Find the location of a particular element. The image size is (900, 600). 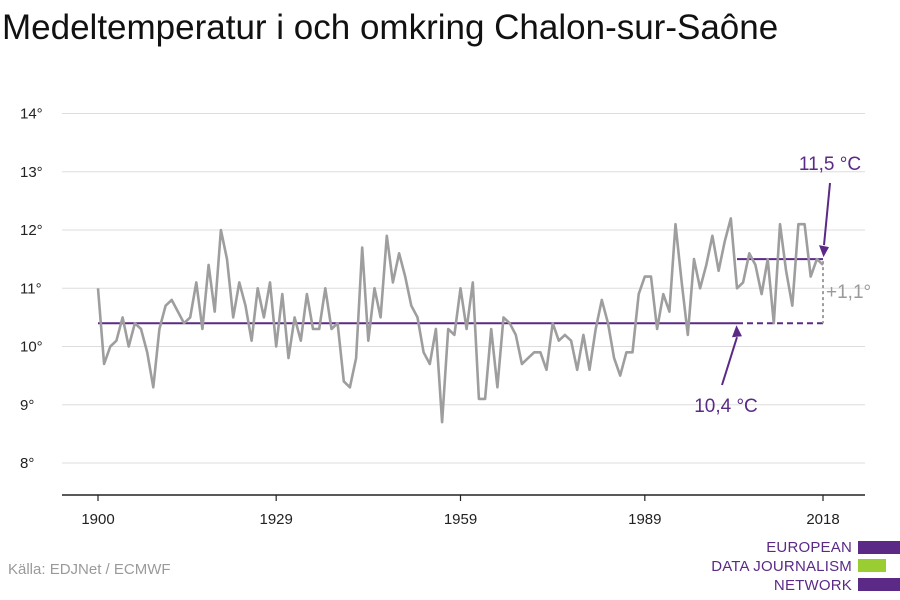

annotation-low-label: 10,4 °C is located at coordinates (726, 406).